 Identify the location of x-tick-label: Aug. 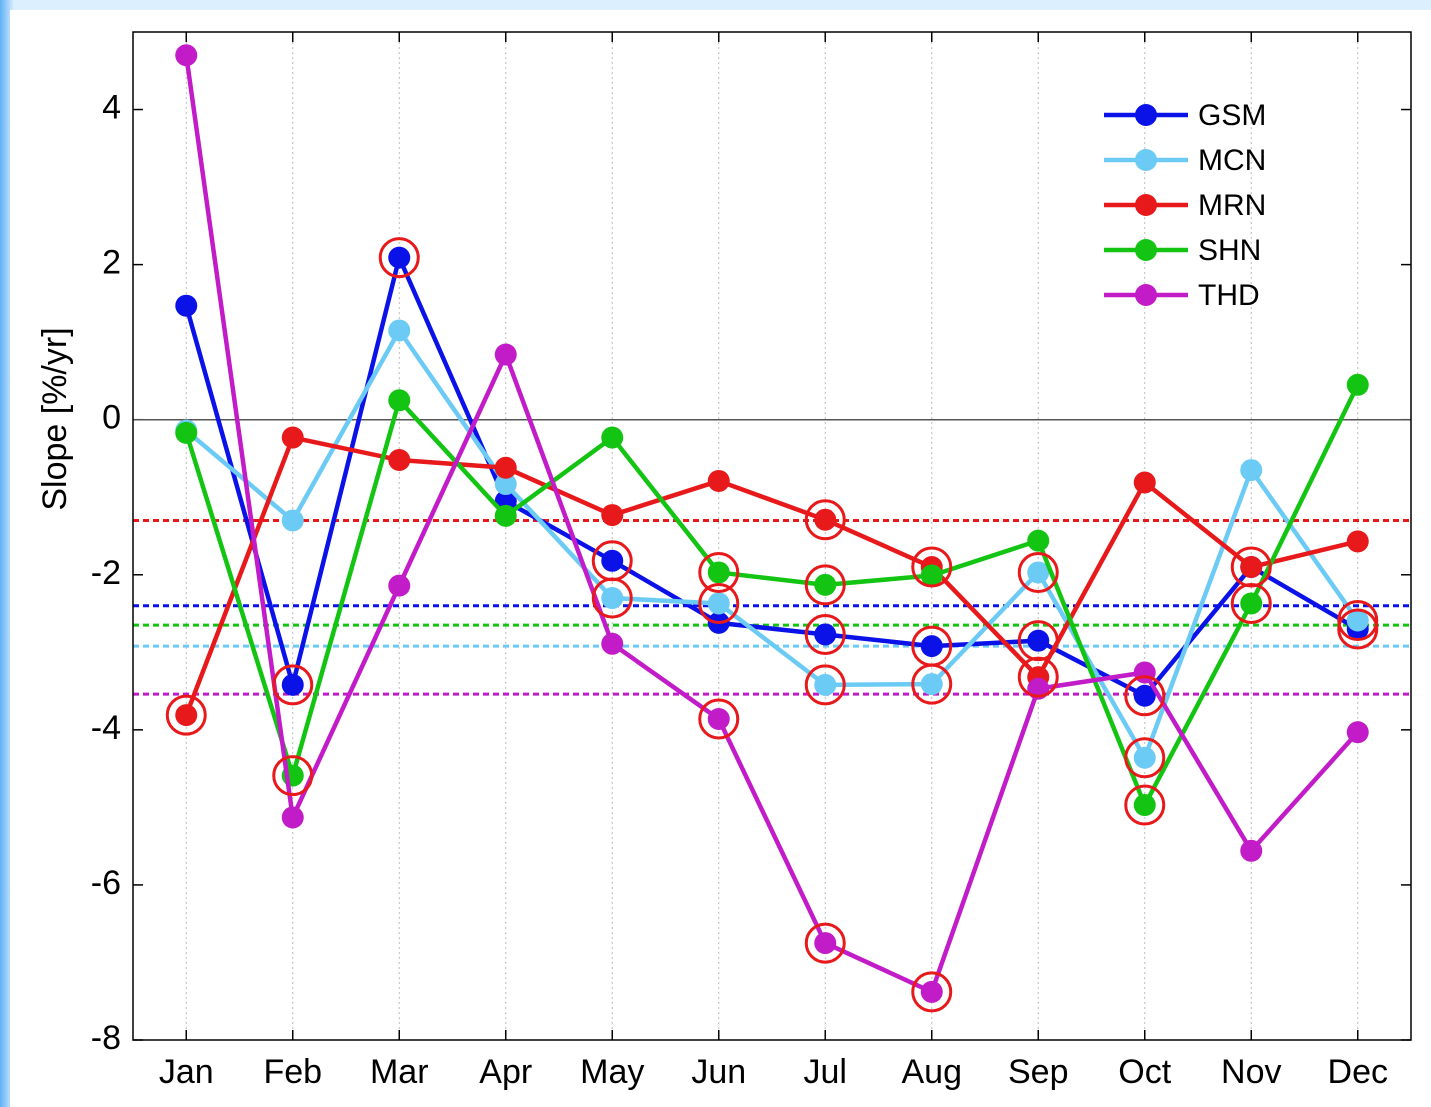
(932, 1072).